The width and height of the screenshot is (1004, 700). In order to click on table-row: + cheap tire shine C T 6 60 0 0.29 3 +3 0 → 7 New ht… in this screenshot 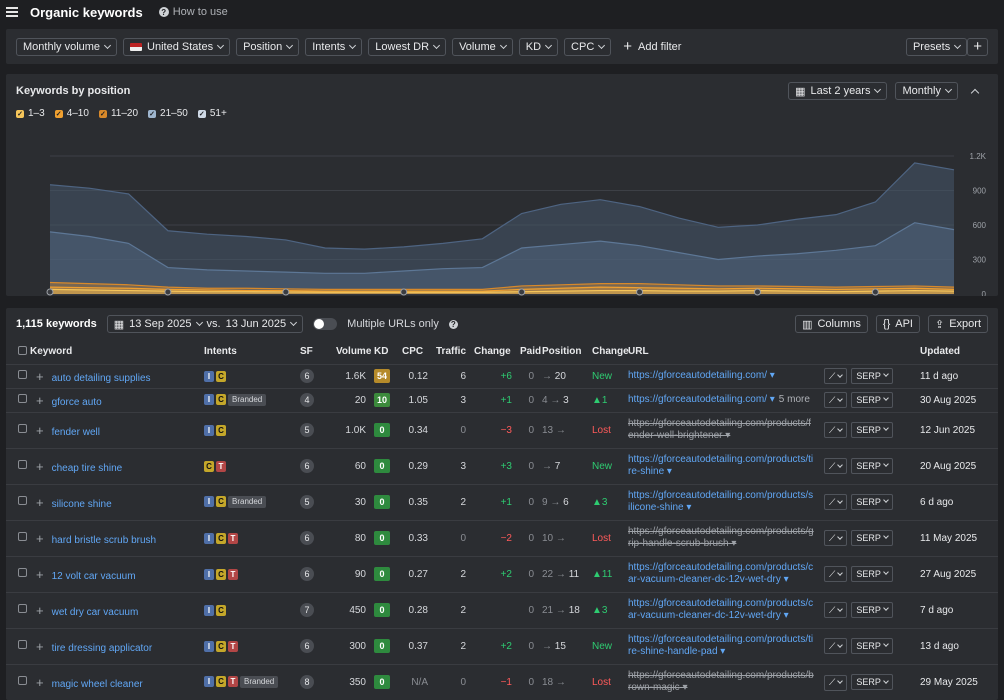, I will do `click(502, 465)`.